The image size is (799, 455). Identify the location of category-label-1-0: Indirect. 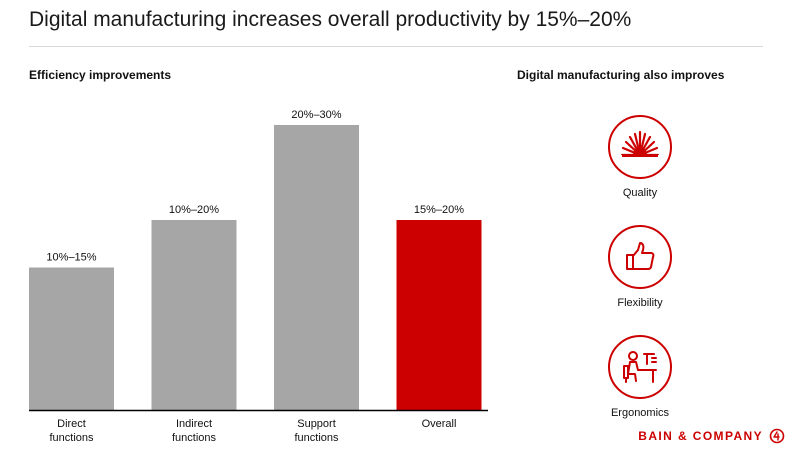
(194, 424).